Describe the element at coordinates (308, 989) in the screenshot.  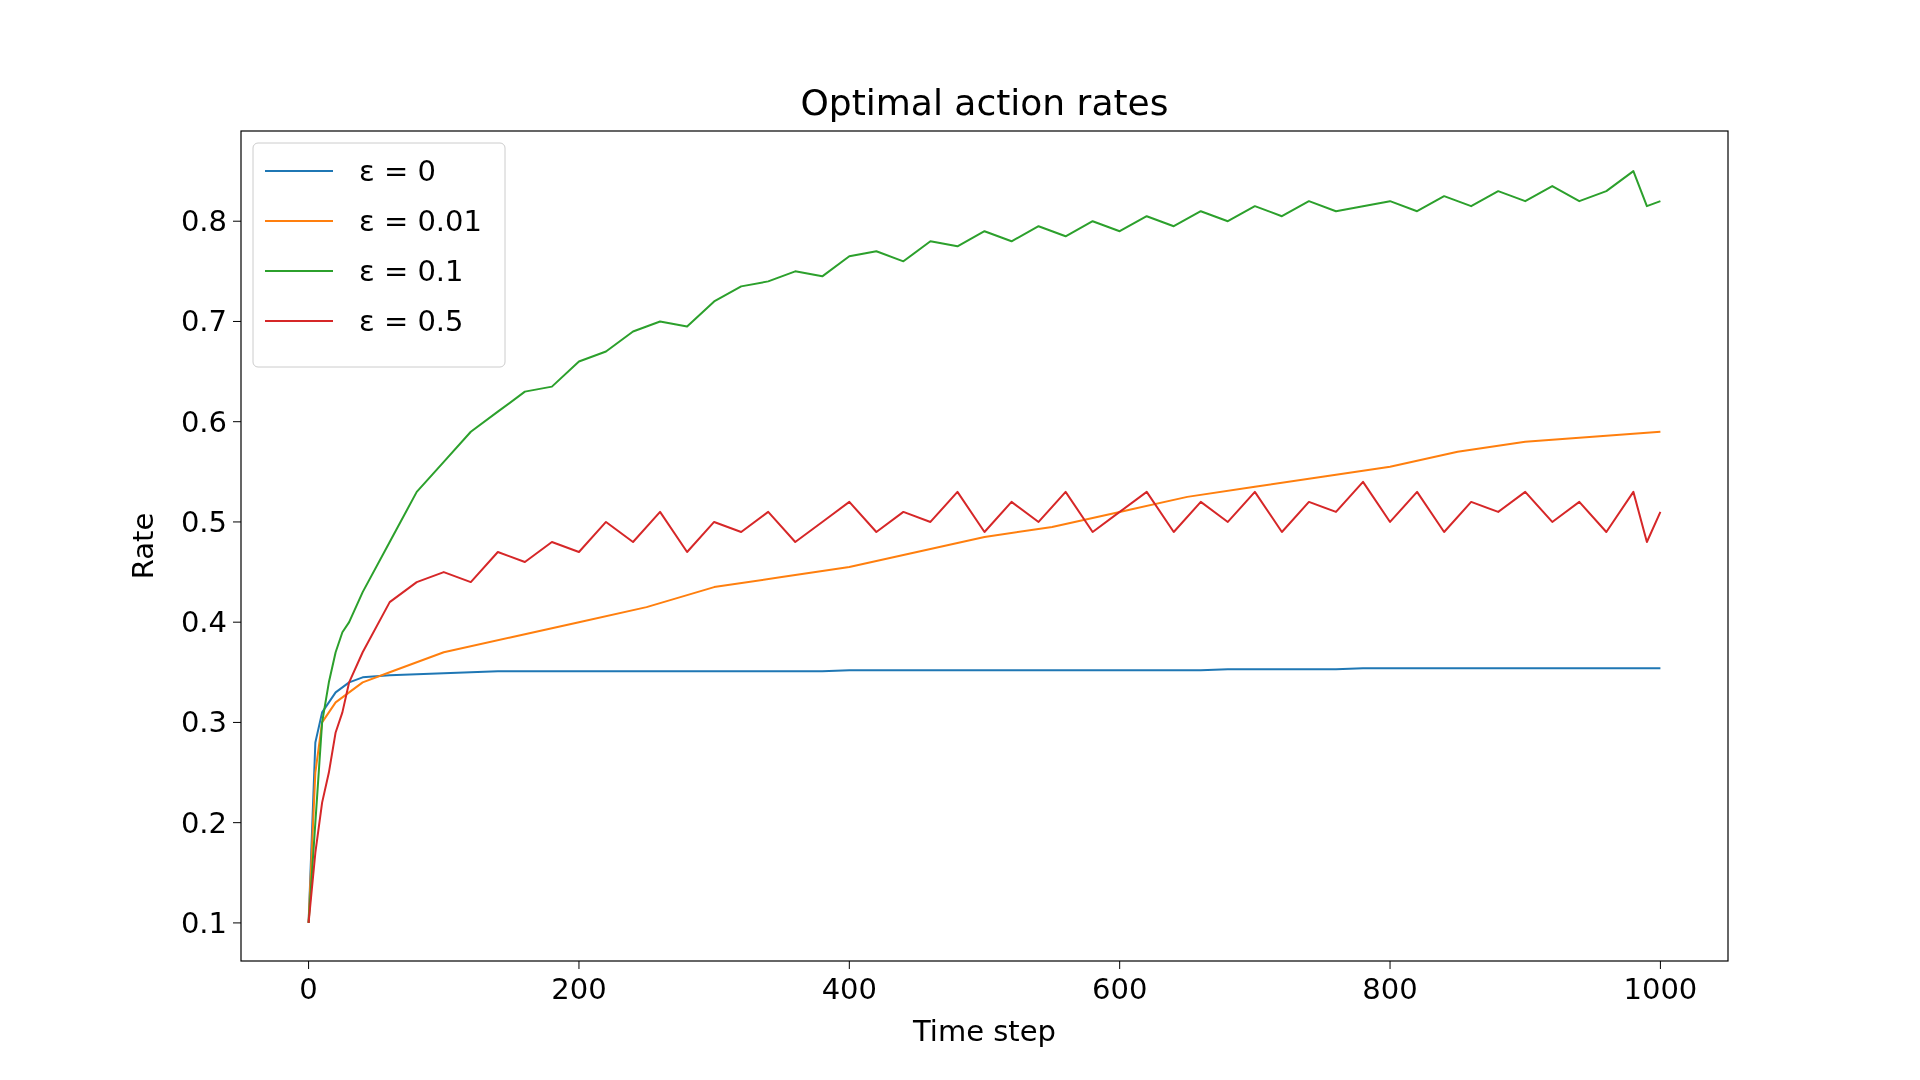
I see `x-tick-label: 0` at that location.